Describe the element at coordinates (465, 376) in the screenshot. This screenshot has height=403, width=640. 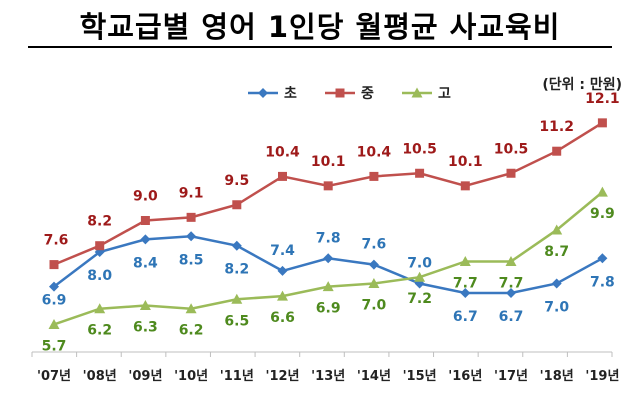
I see `x-tick-label: '16년` at that location.